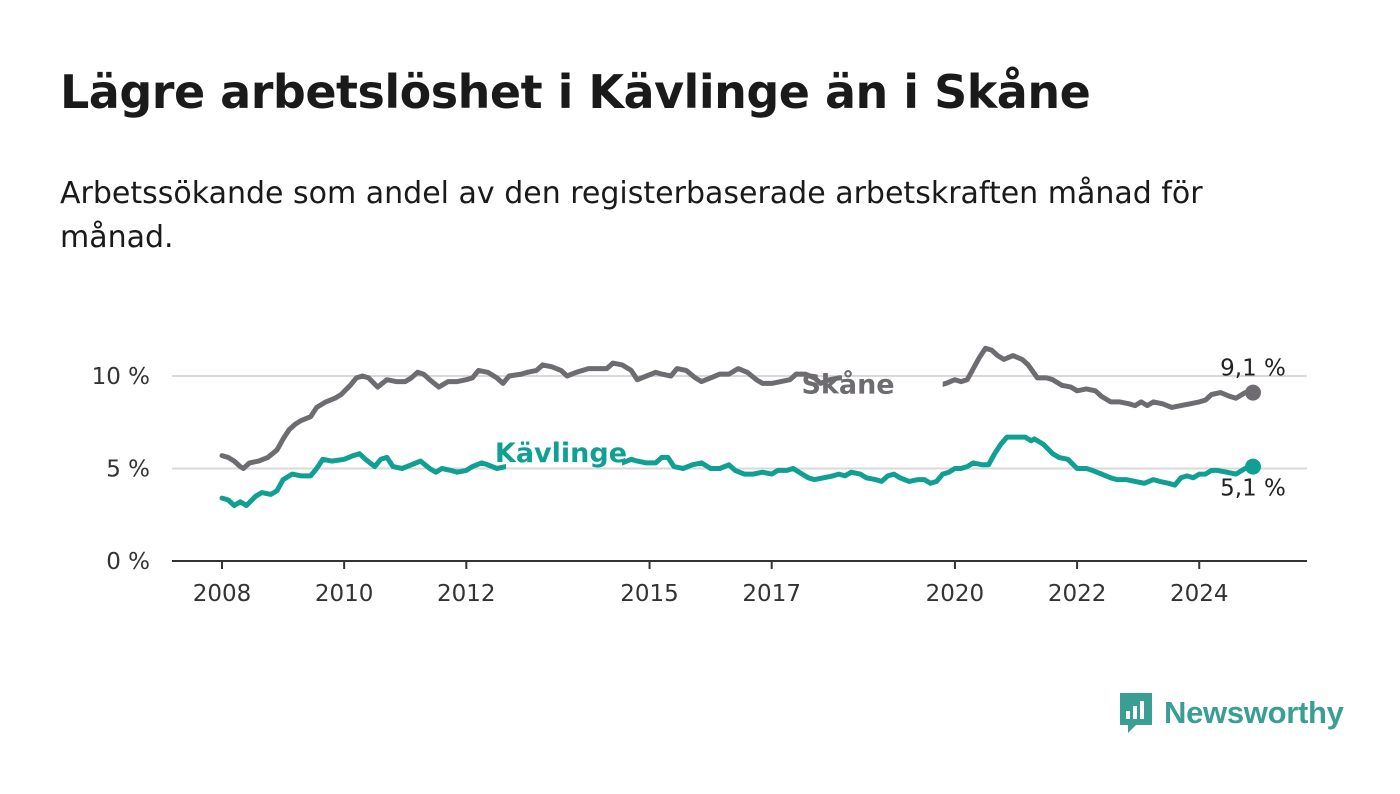 This screenshot has width=1400, height=794. What do you see at coordinates (649, 594) in the screenshot?
I see `x-tick-label: 2015` at bounding box center [649, 594].